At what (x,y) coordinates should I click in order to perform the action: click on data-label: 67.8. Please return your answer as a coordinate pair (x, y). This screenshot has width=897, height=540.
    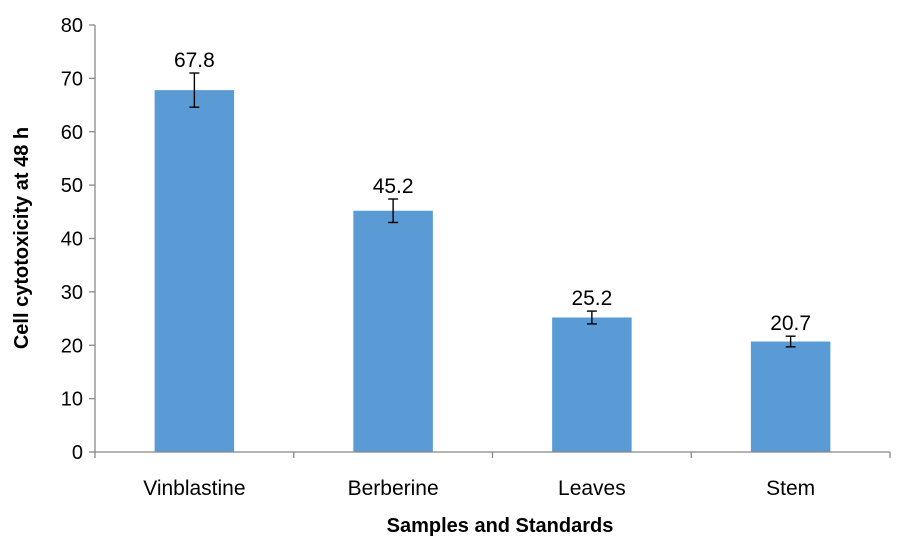
    Looking at the image, I should click on (194, 60).